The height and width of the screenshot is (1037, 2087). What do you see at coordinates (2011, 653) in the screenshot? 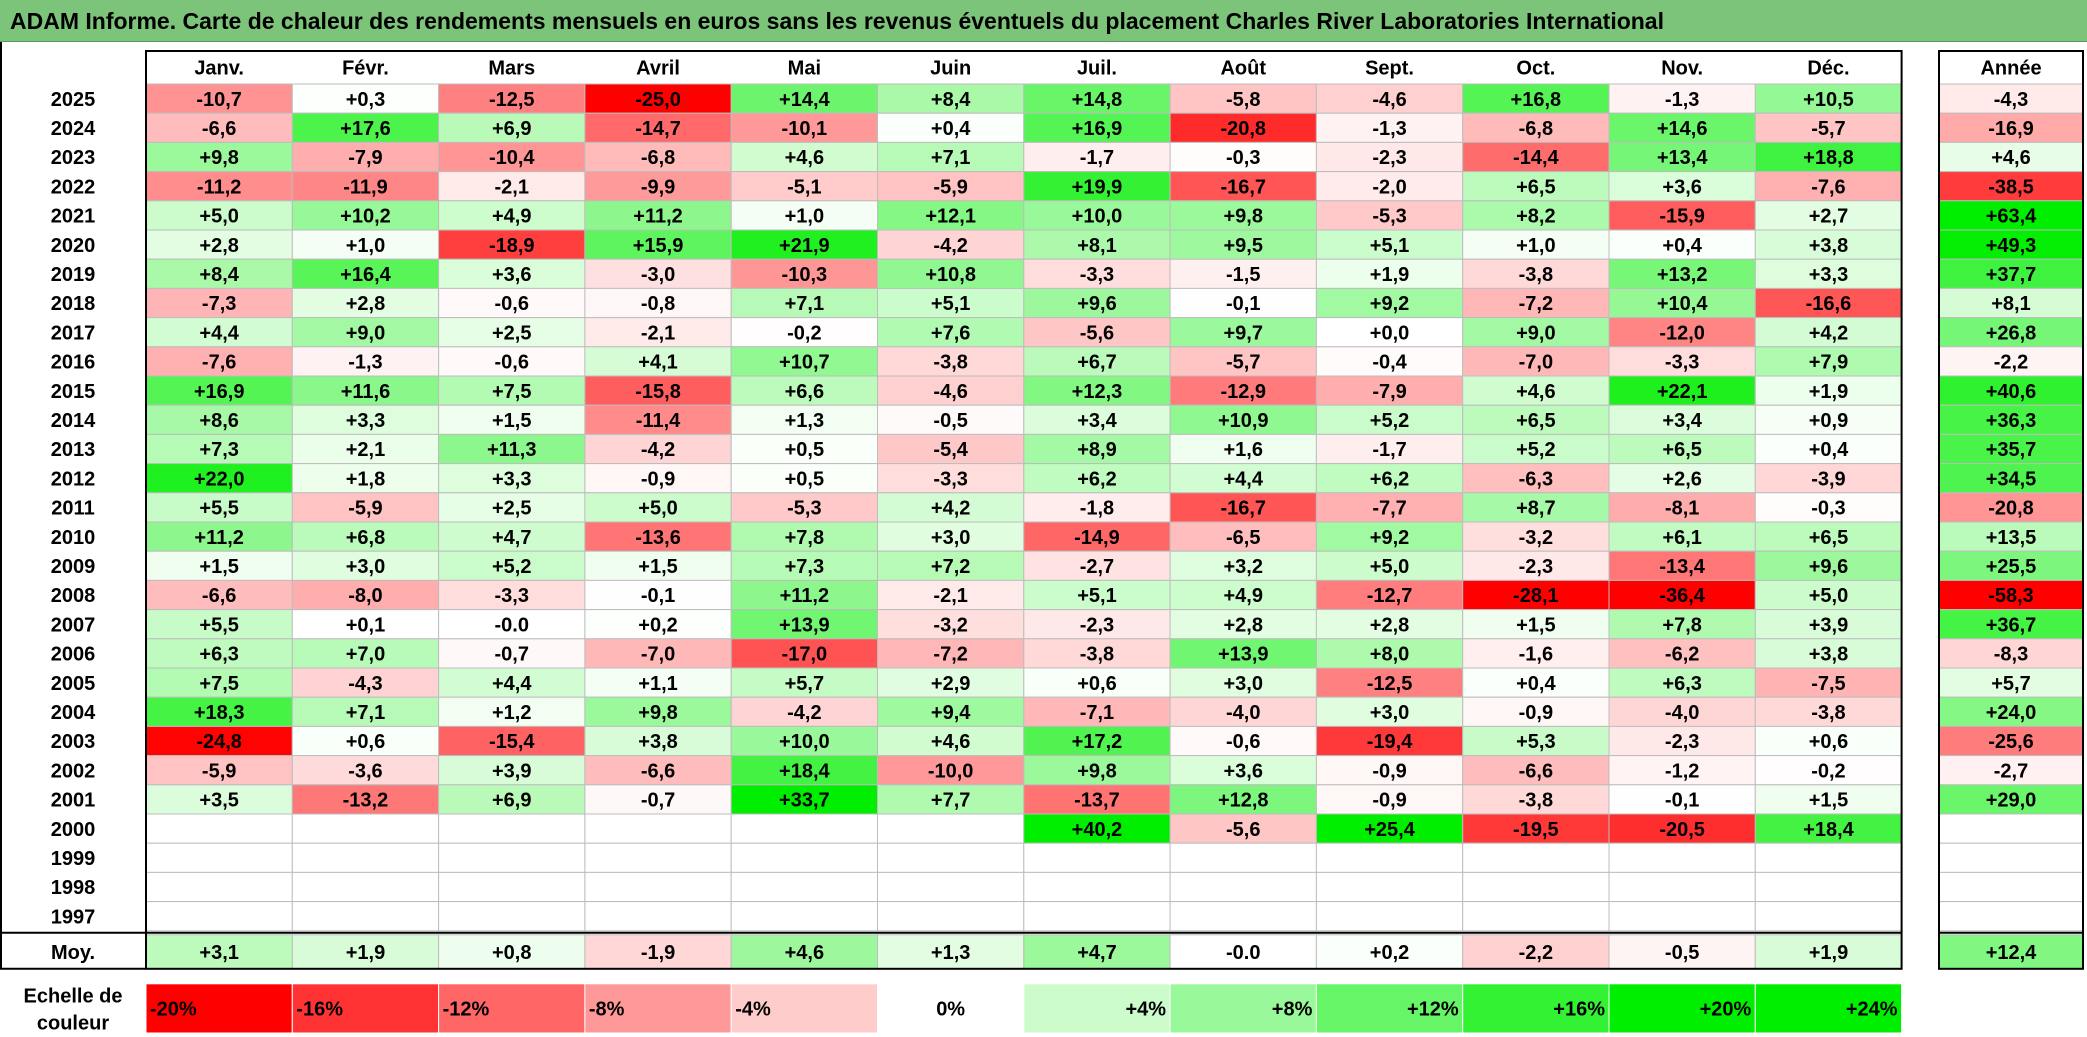
I see `year-total-2006` at bounding box center [2011, 653].